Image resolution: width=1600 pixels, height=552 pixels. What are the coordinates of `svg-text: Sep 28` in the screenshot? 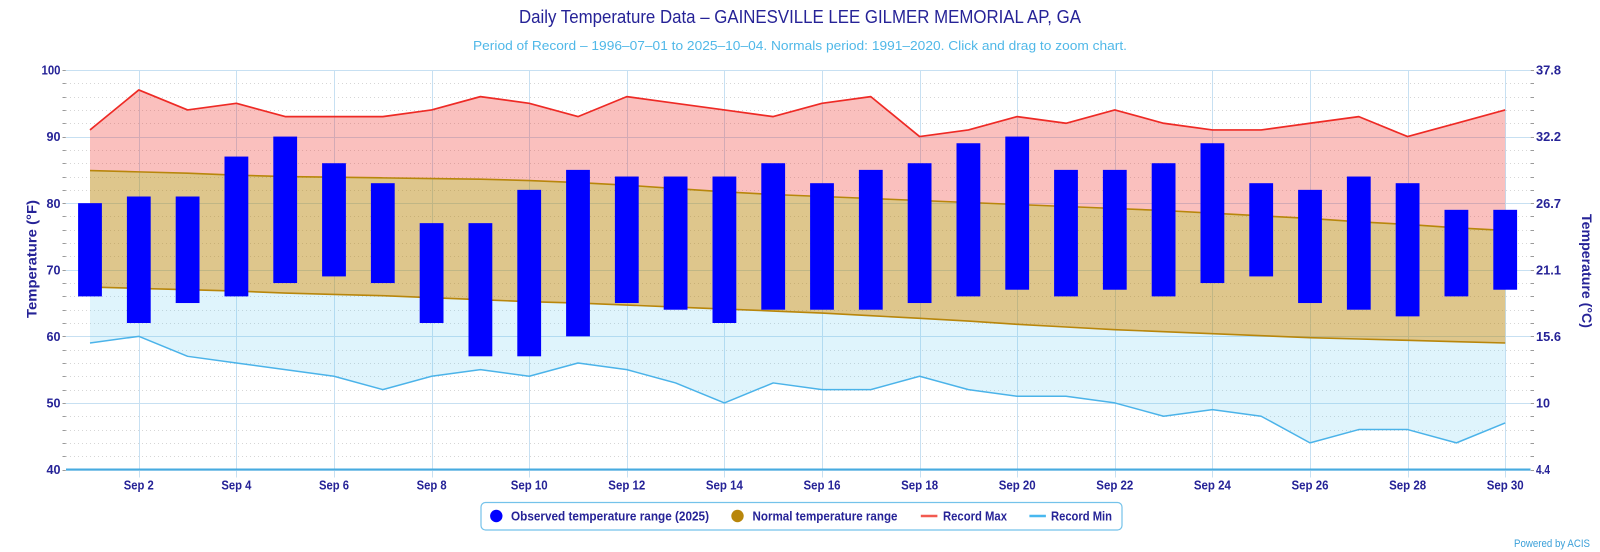 It's located at (1407, 485).